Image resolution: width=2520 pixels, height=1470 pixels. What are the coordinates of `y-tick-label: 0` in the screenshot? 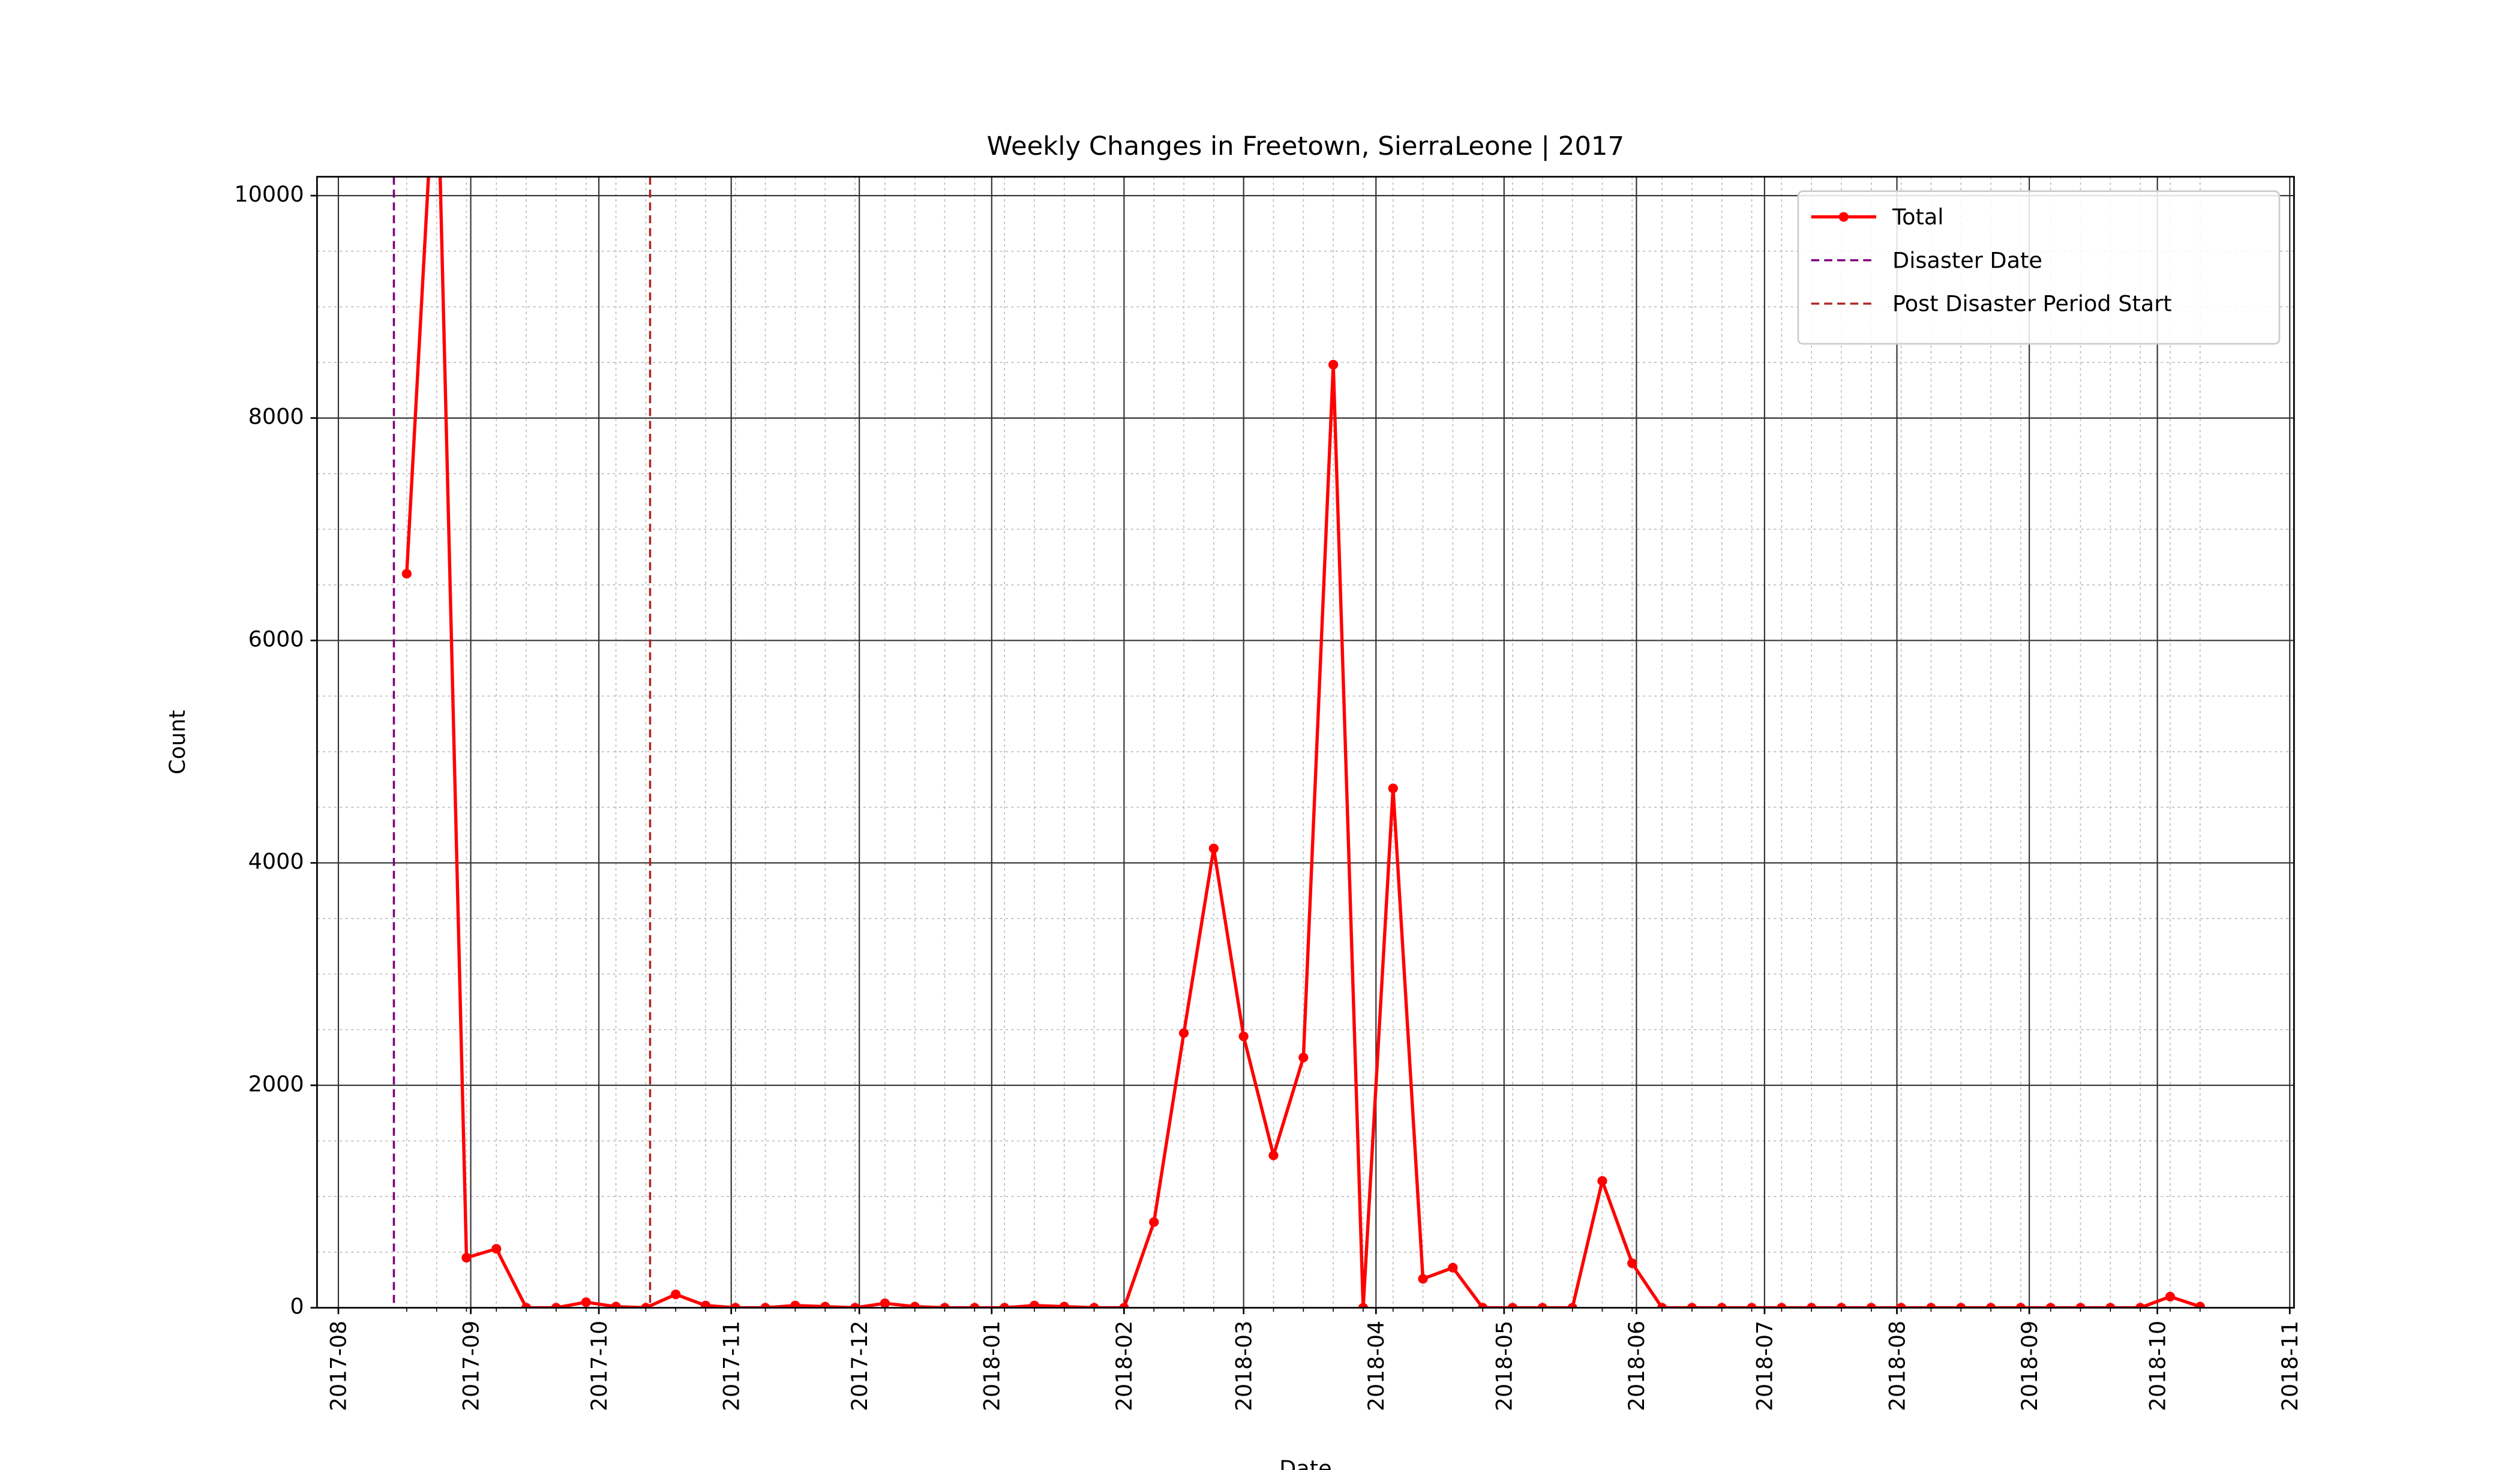 It's located at (297, 1306).